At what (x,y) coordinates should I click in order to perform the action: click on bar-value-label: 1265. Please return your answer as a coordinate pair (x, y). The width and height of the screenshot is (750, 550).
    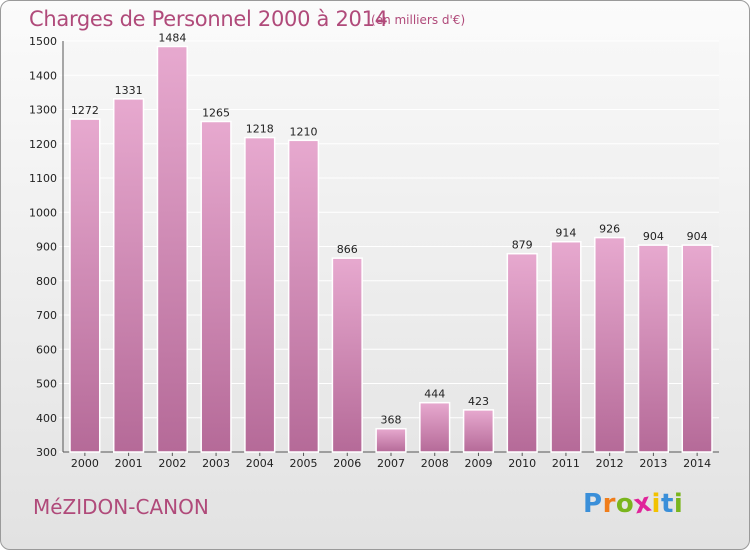
    Looking at the image, I should click on (216, 112).